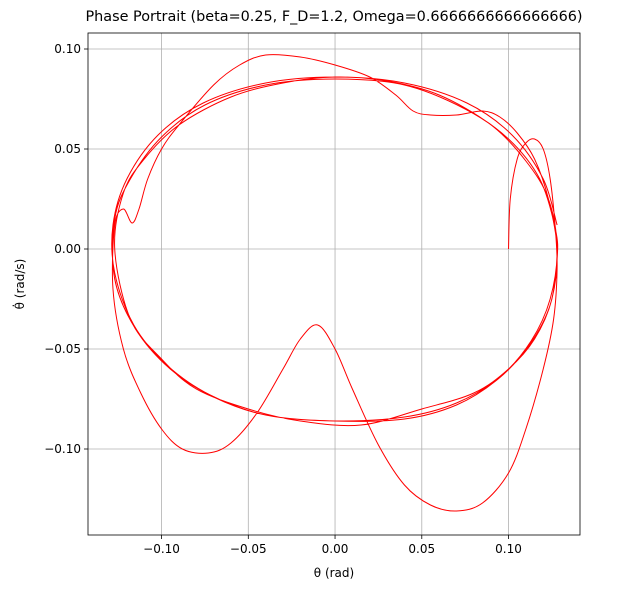  I want to click on y-tick-label: 0.10, so click(67, 49).